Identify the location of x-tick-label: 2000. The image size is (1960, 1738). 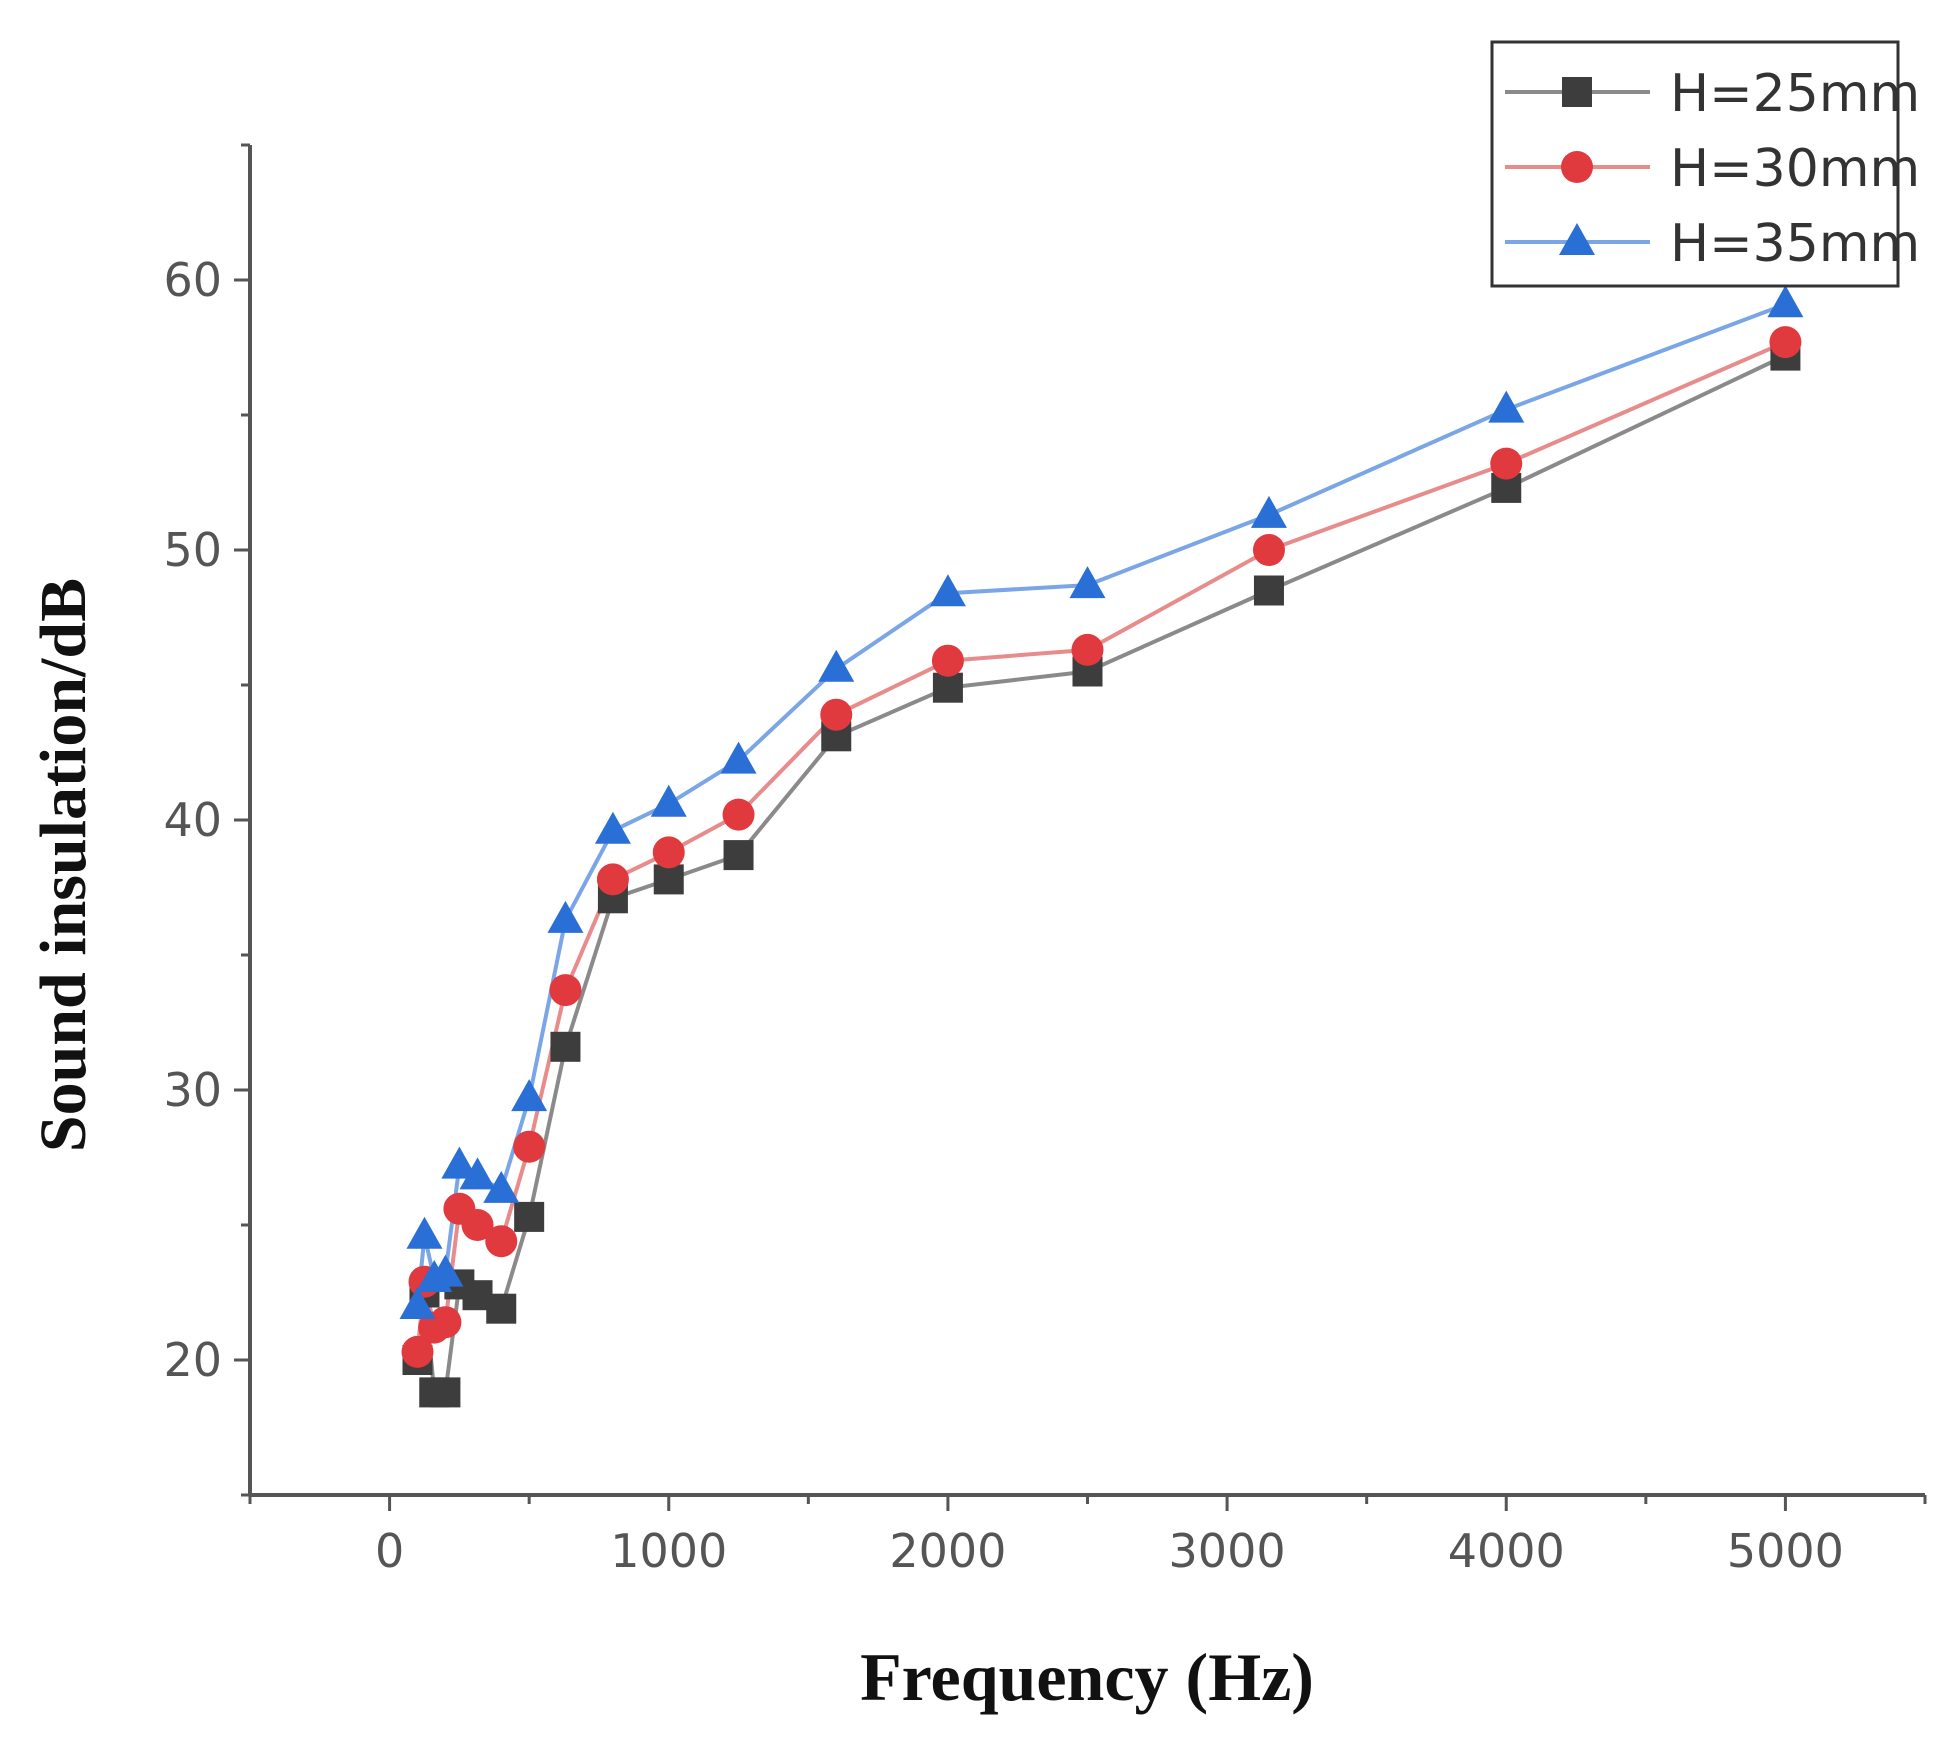
(947, 1551).